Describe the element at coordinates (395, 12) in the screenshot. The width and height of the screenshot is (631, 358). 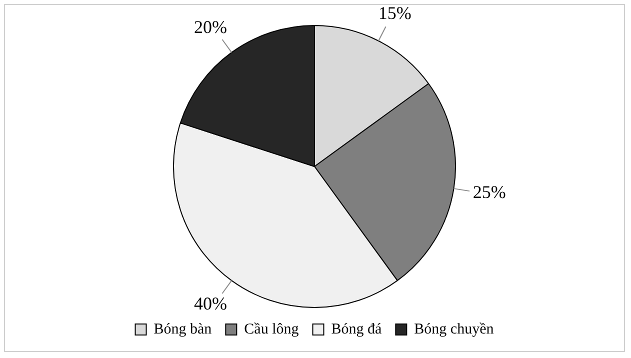
I see `data-label: 15%` at that location.